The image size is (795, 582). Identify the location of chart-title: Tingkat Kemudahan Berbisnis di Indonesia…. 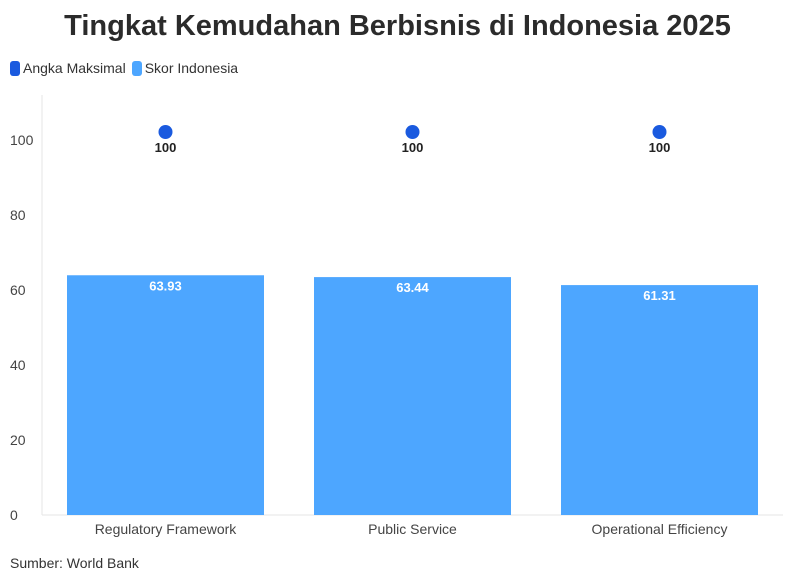
(397, 26).